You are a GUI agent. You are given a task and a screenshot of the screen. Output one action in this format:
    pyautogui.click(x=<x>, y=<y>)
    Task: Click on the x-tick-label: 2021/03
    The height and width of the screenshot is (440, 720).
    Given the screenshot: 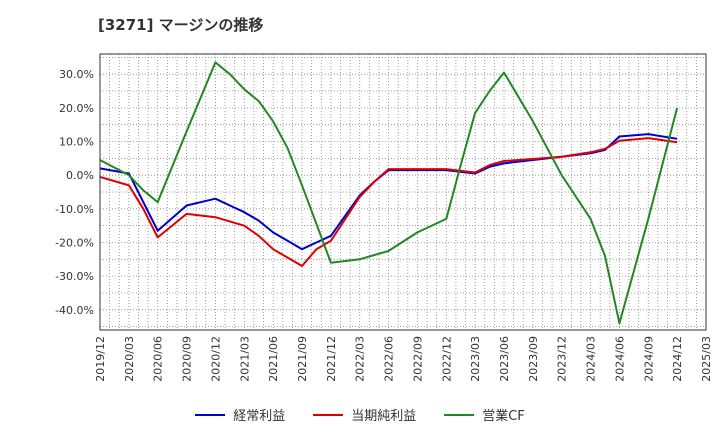 What is the action you would take?
    pyautogui.click(x=244, y=359)
    